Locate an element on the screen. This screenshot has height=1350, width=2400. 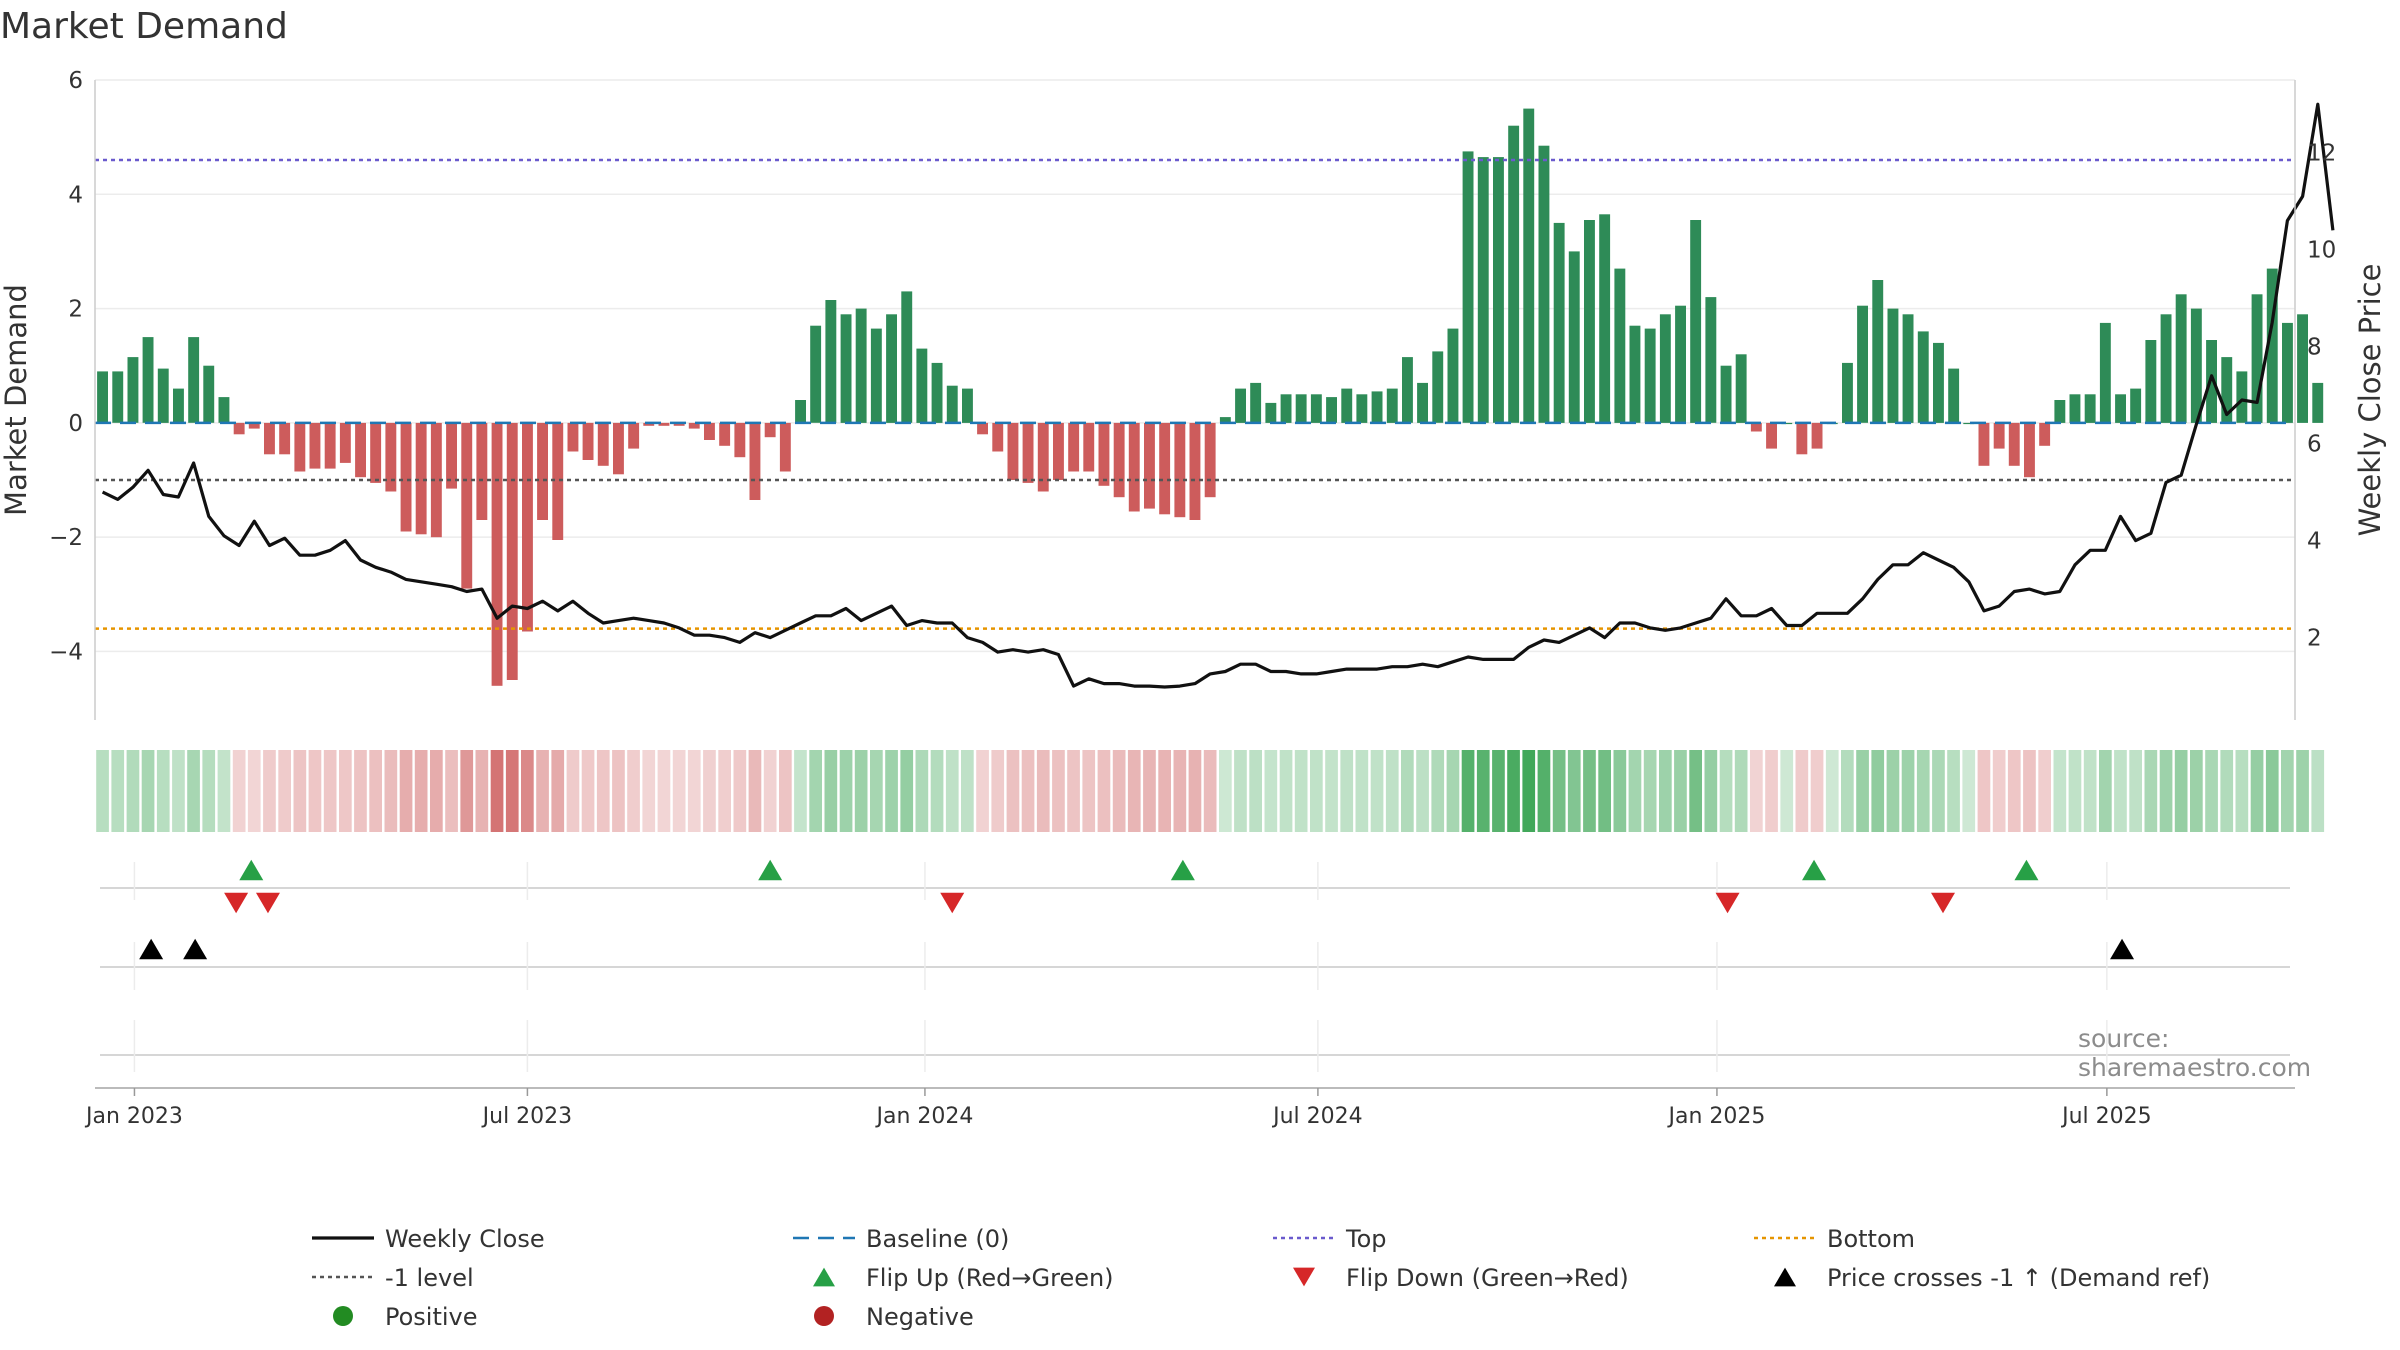
x-tick-label: Jan 2023 is located at coordinates (133, 1116).